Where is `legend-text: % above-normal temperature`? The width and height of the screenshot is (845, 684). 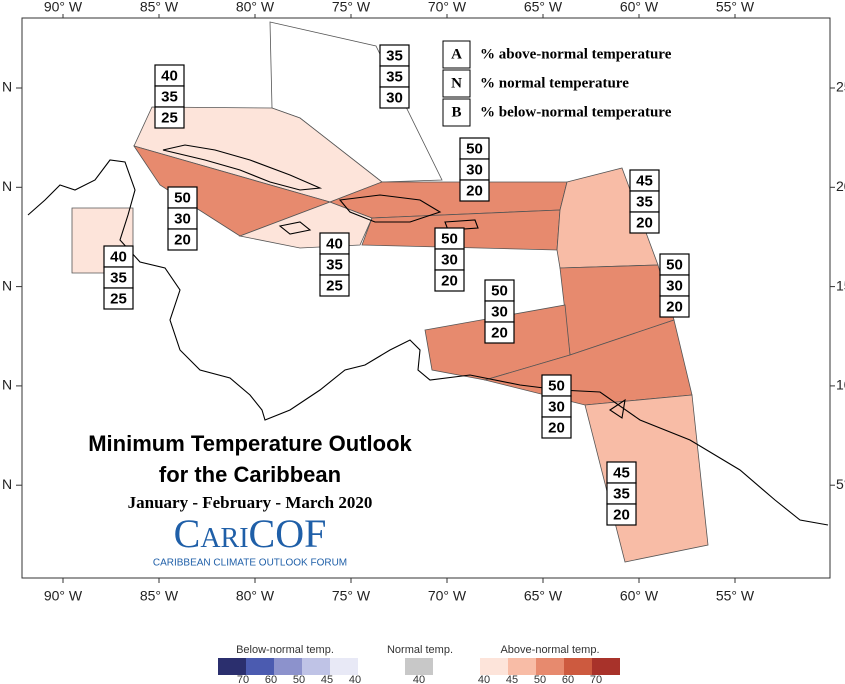
legend-text: % above-normal temperature is located at coordinates (576, 54).